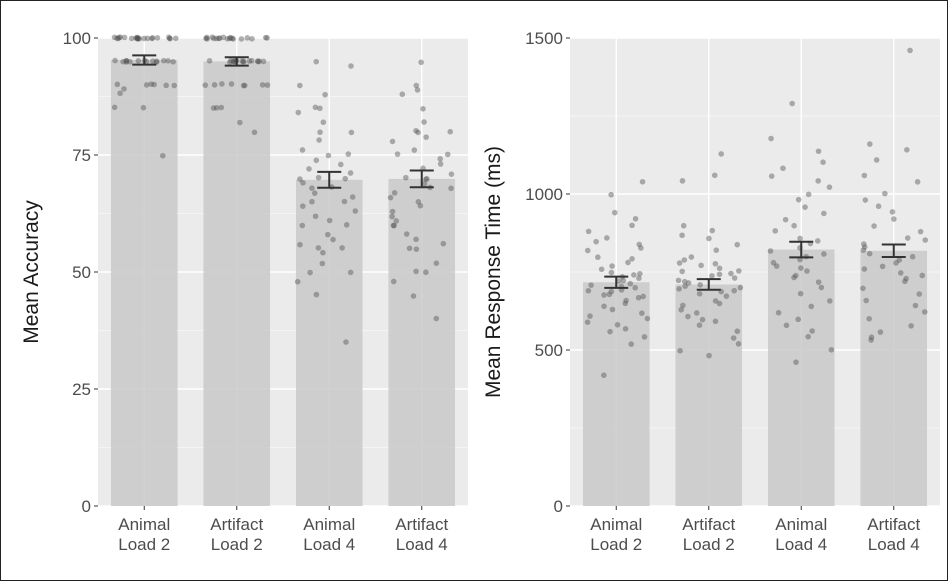  I want to click on x-tick-label: Load 2, so click(616, 544).